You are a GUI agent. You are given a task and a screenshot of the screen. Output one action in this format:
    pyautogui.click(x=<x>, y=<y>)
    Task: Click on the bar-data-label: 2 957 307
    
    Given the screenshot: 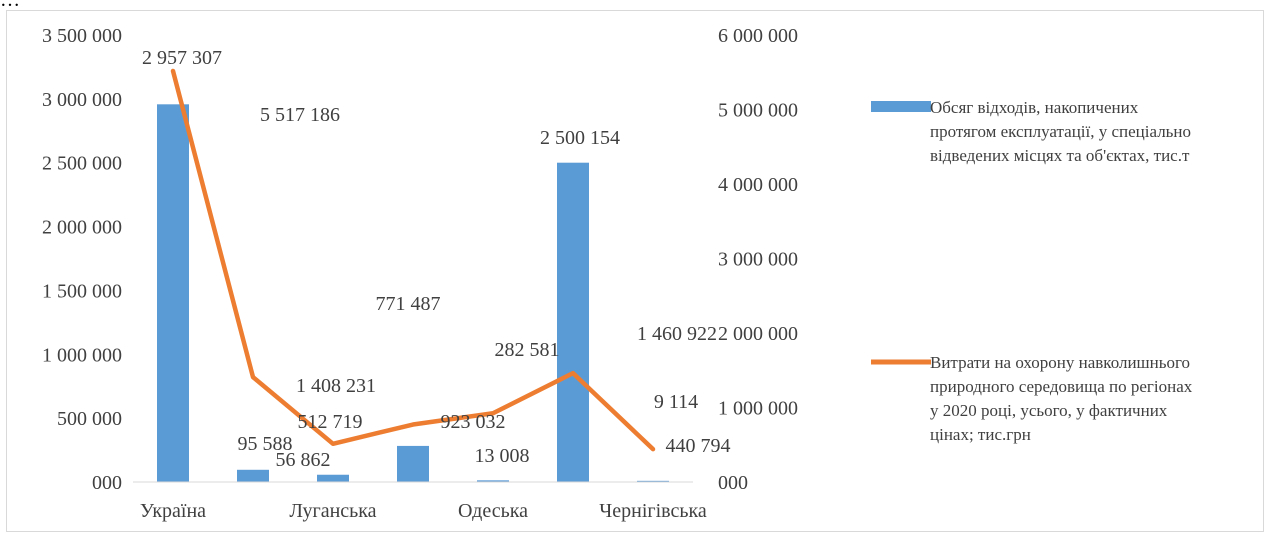 What is the action you would take?
    pyautogui.click(x=182, y=58)
    